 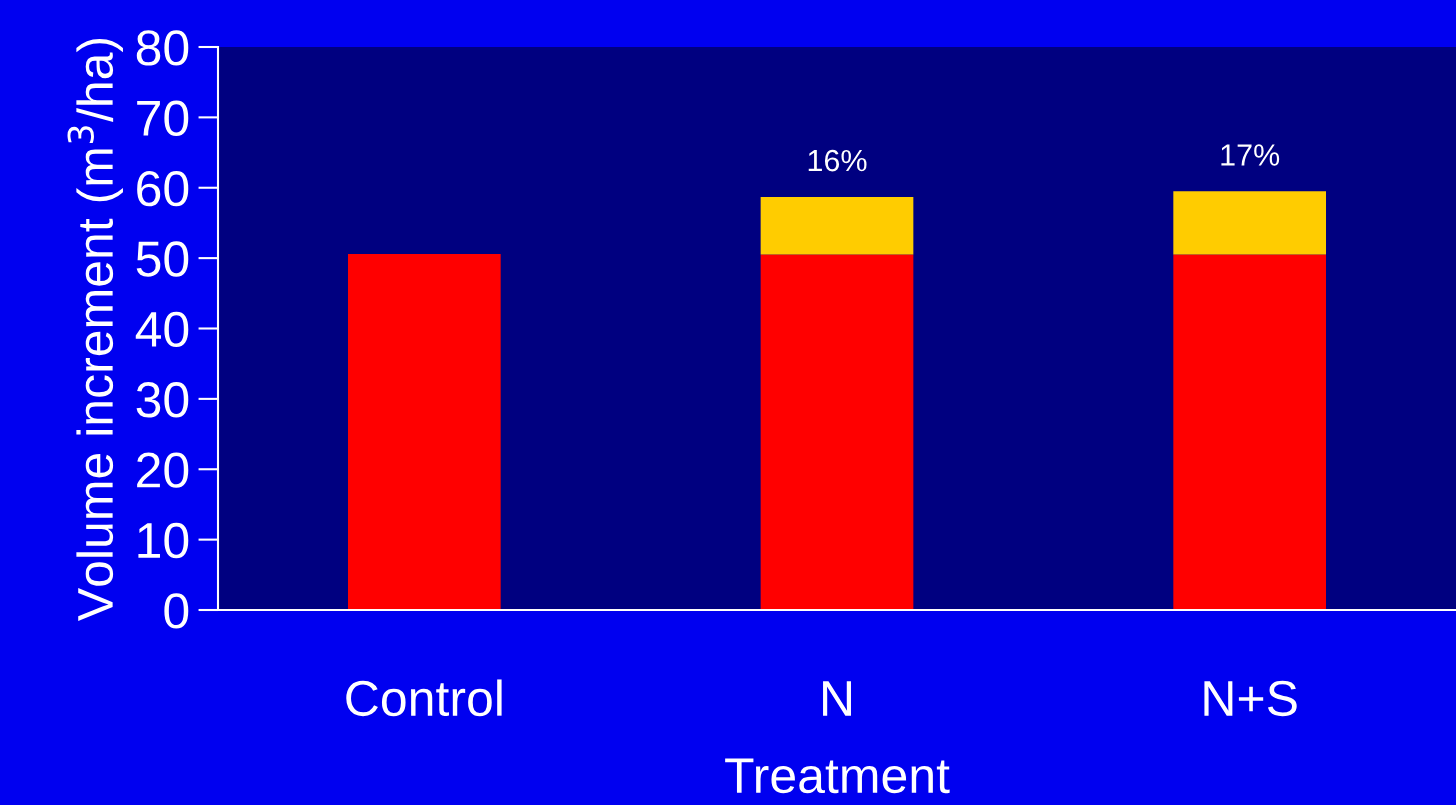 I want to click on annotation: 17%, so click(x=1250, y=155).